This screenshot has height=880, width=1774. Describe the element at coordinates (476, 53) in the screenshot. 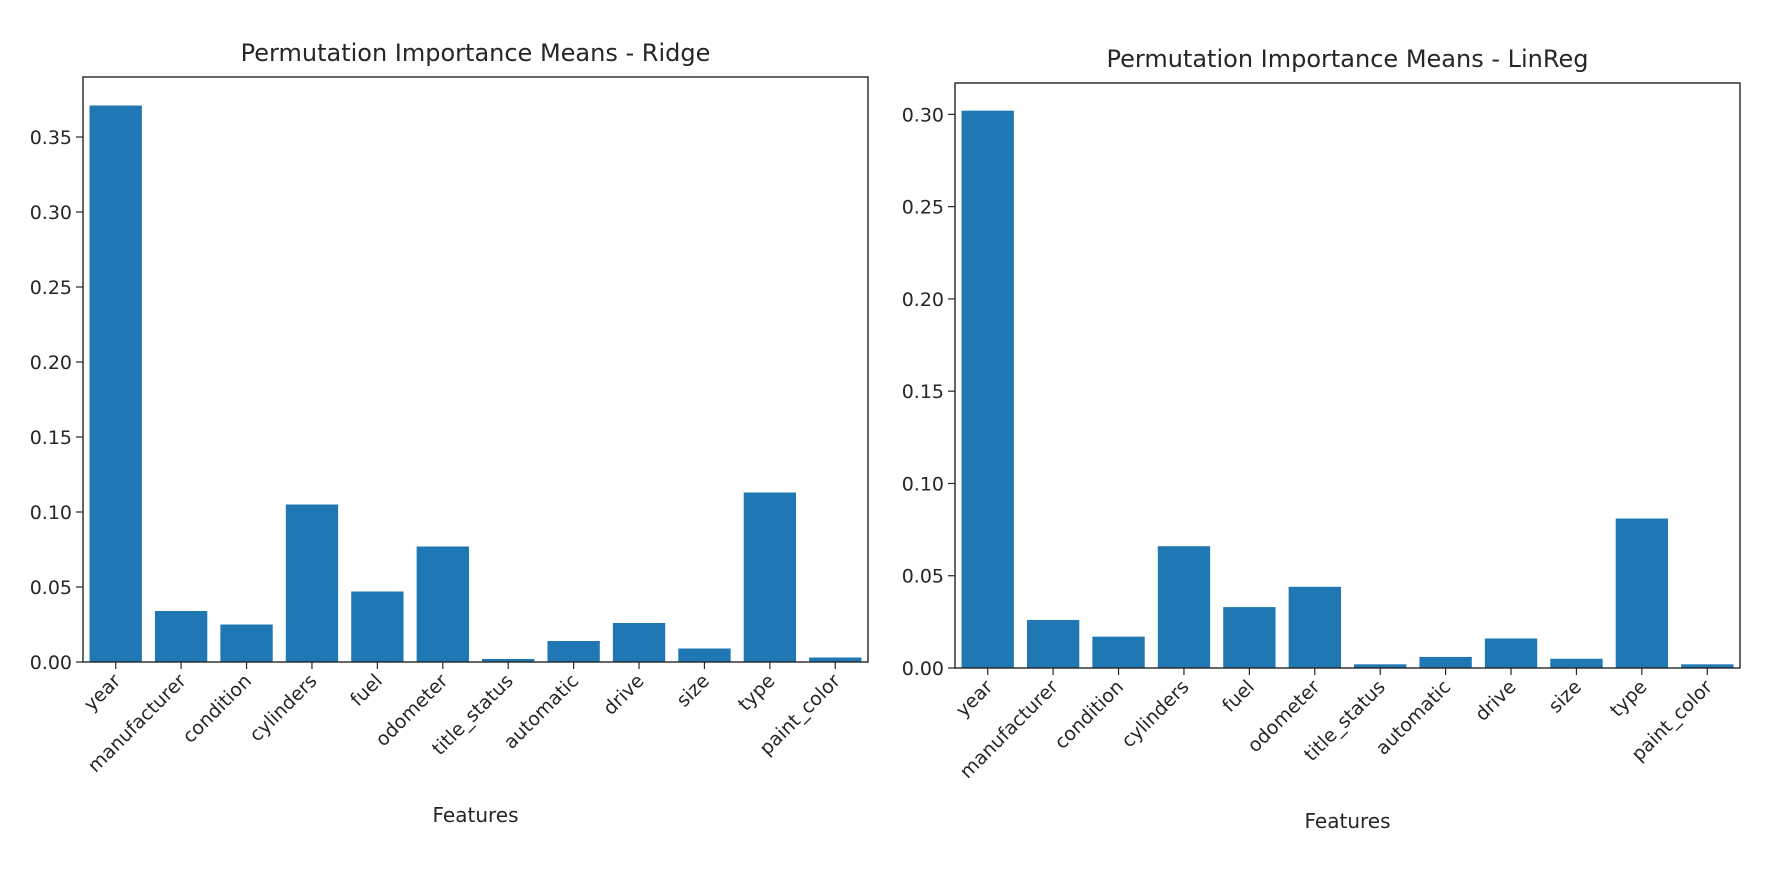

I see `chart-title: Permutation Importance Means - Ridge` at that location.